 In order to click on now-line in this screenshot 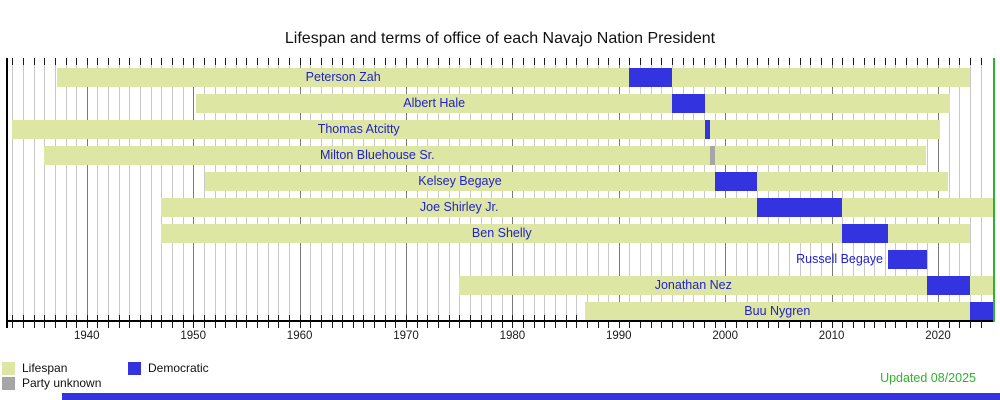, I will do `click(994, 190)`.